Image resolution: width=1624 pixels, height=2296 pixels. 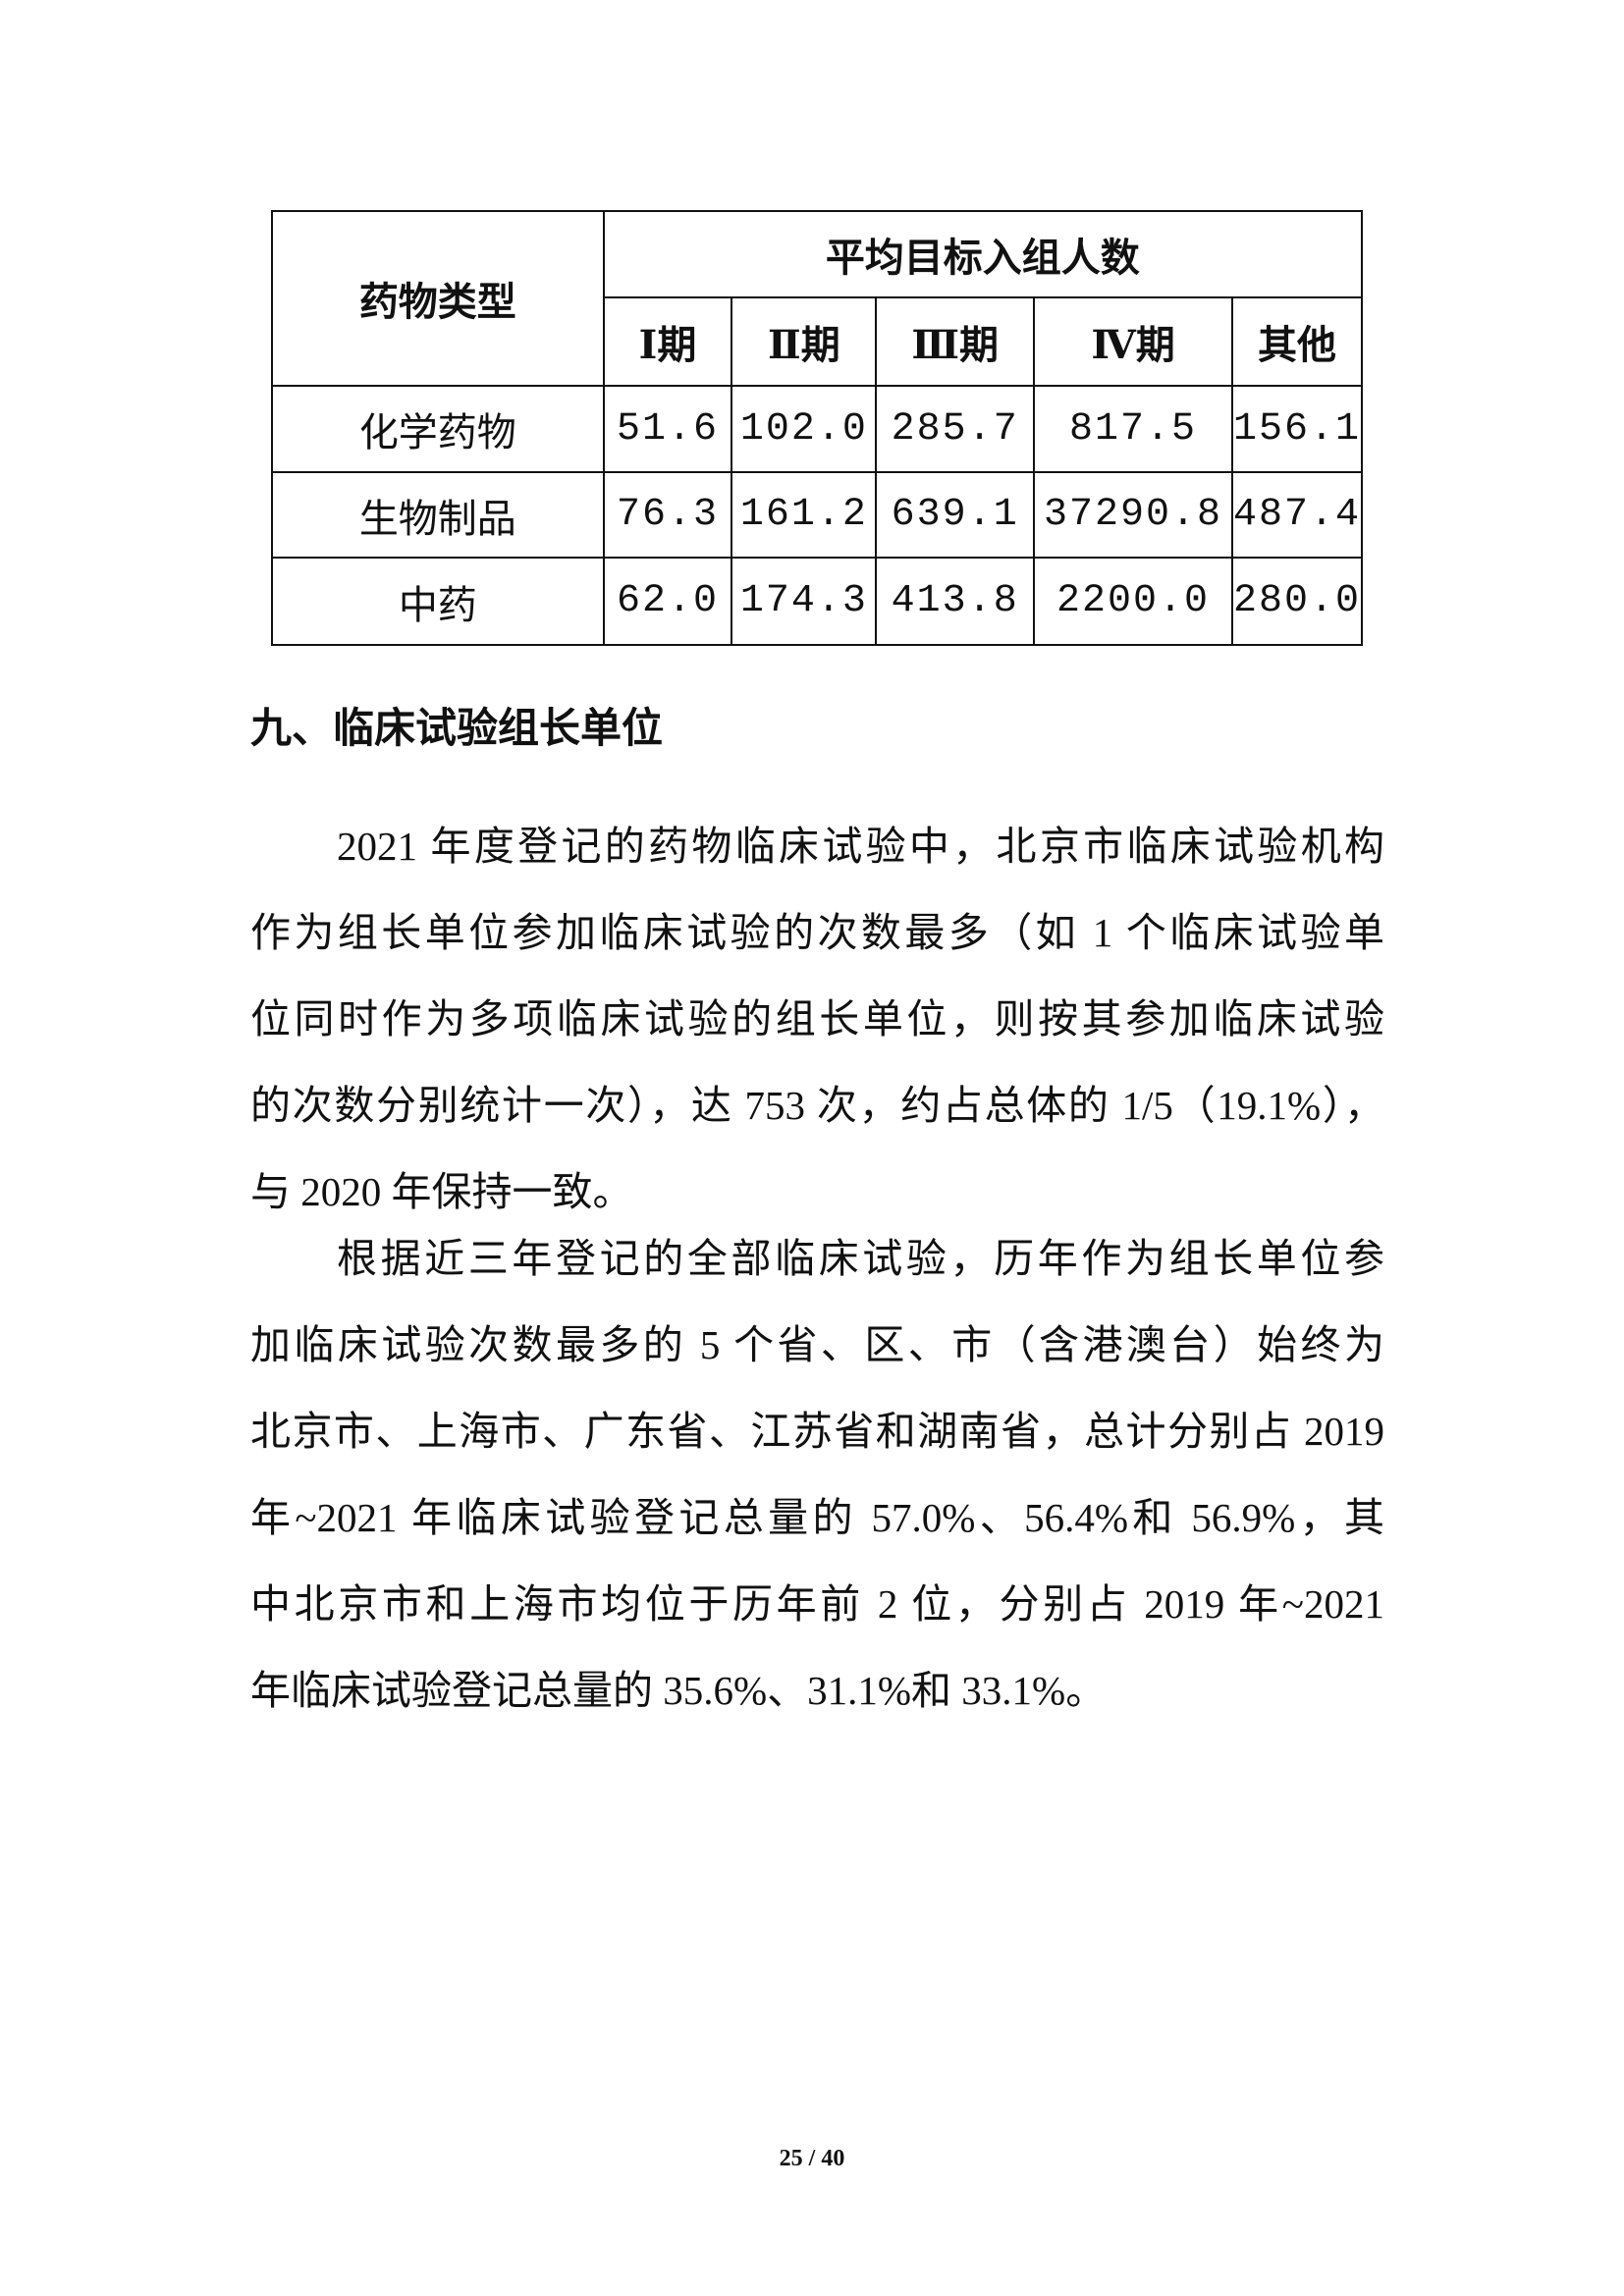 I want to click on header-phase-1: Ⅰ期, so click(x=667, y=341).